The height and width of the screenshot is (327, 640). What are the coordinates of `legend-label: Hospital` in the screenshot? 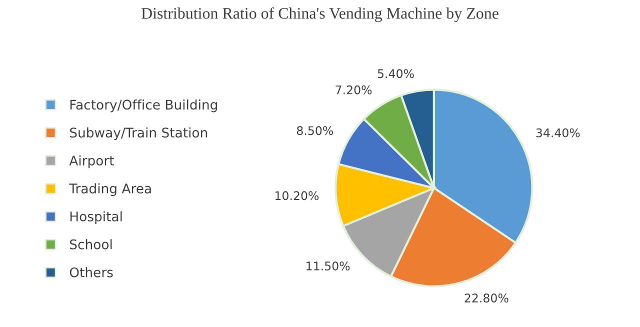 It's located at (96, 217).